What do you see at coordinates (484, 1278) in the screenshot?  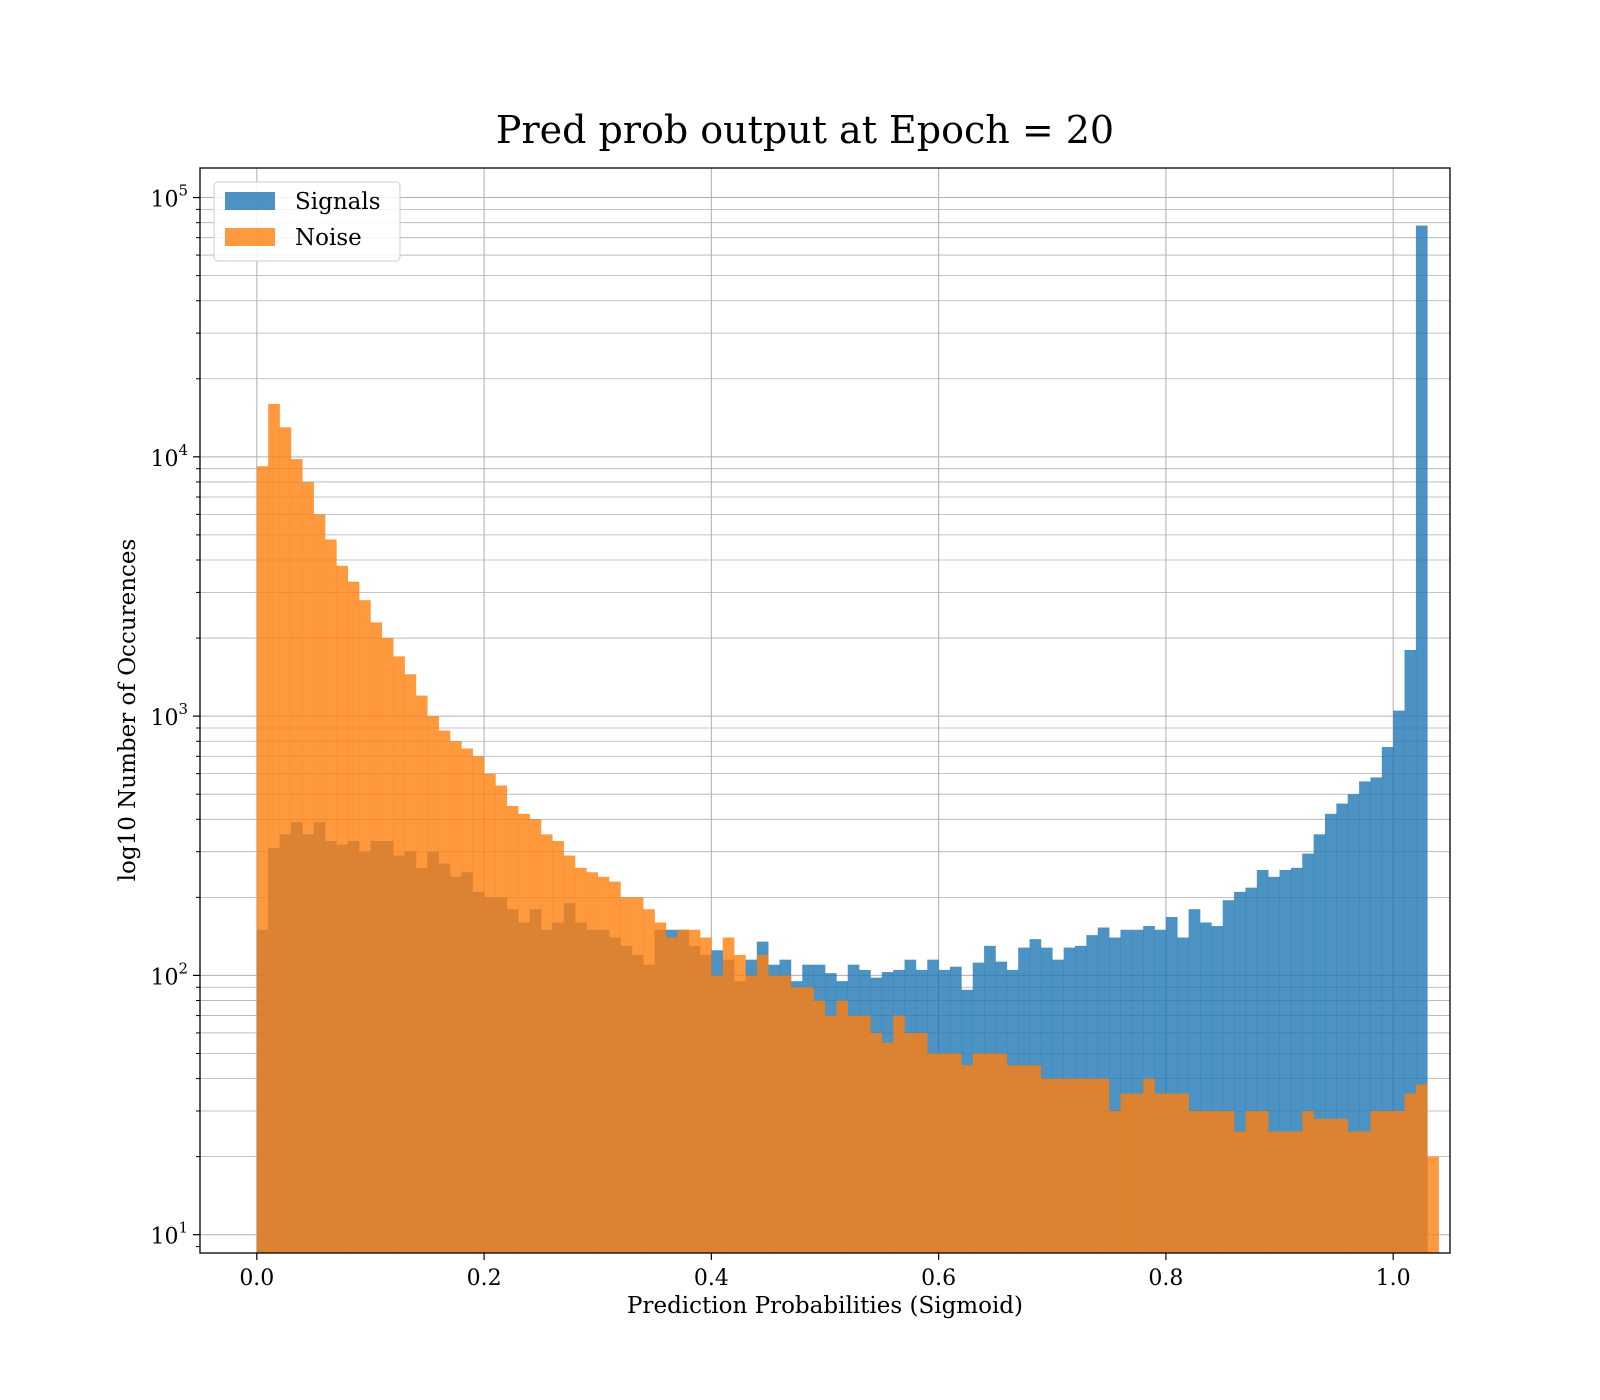 I see `x-tick-label-1: 0.2` at bounding box center [484, 1278].